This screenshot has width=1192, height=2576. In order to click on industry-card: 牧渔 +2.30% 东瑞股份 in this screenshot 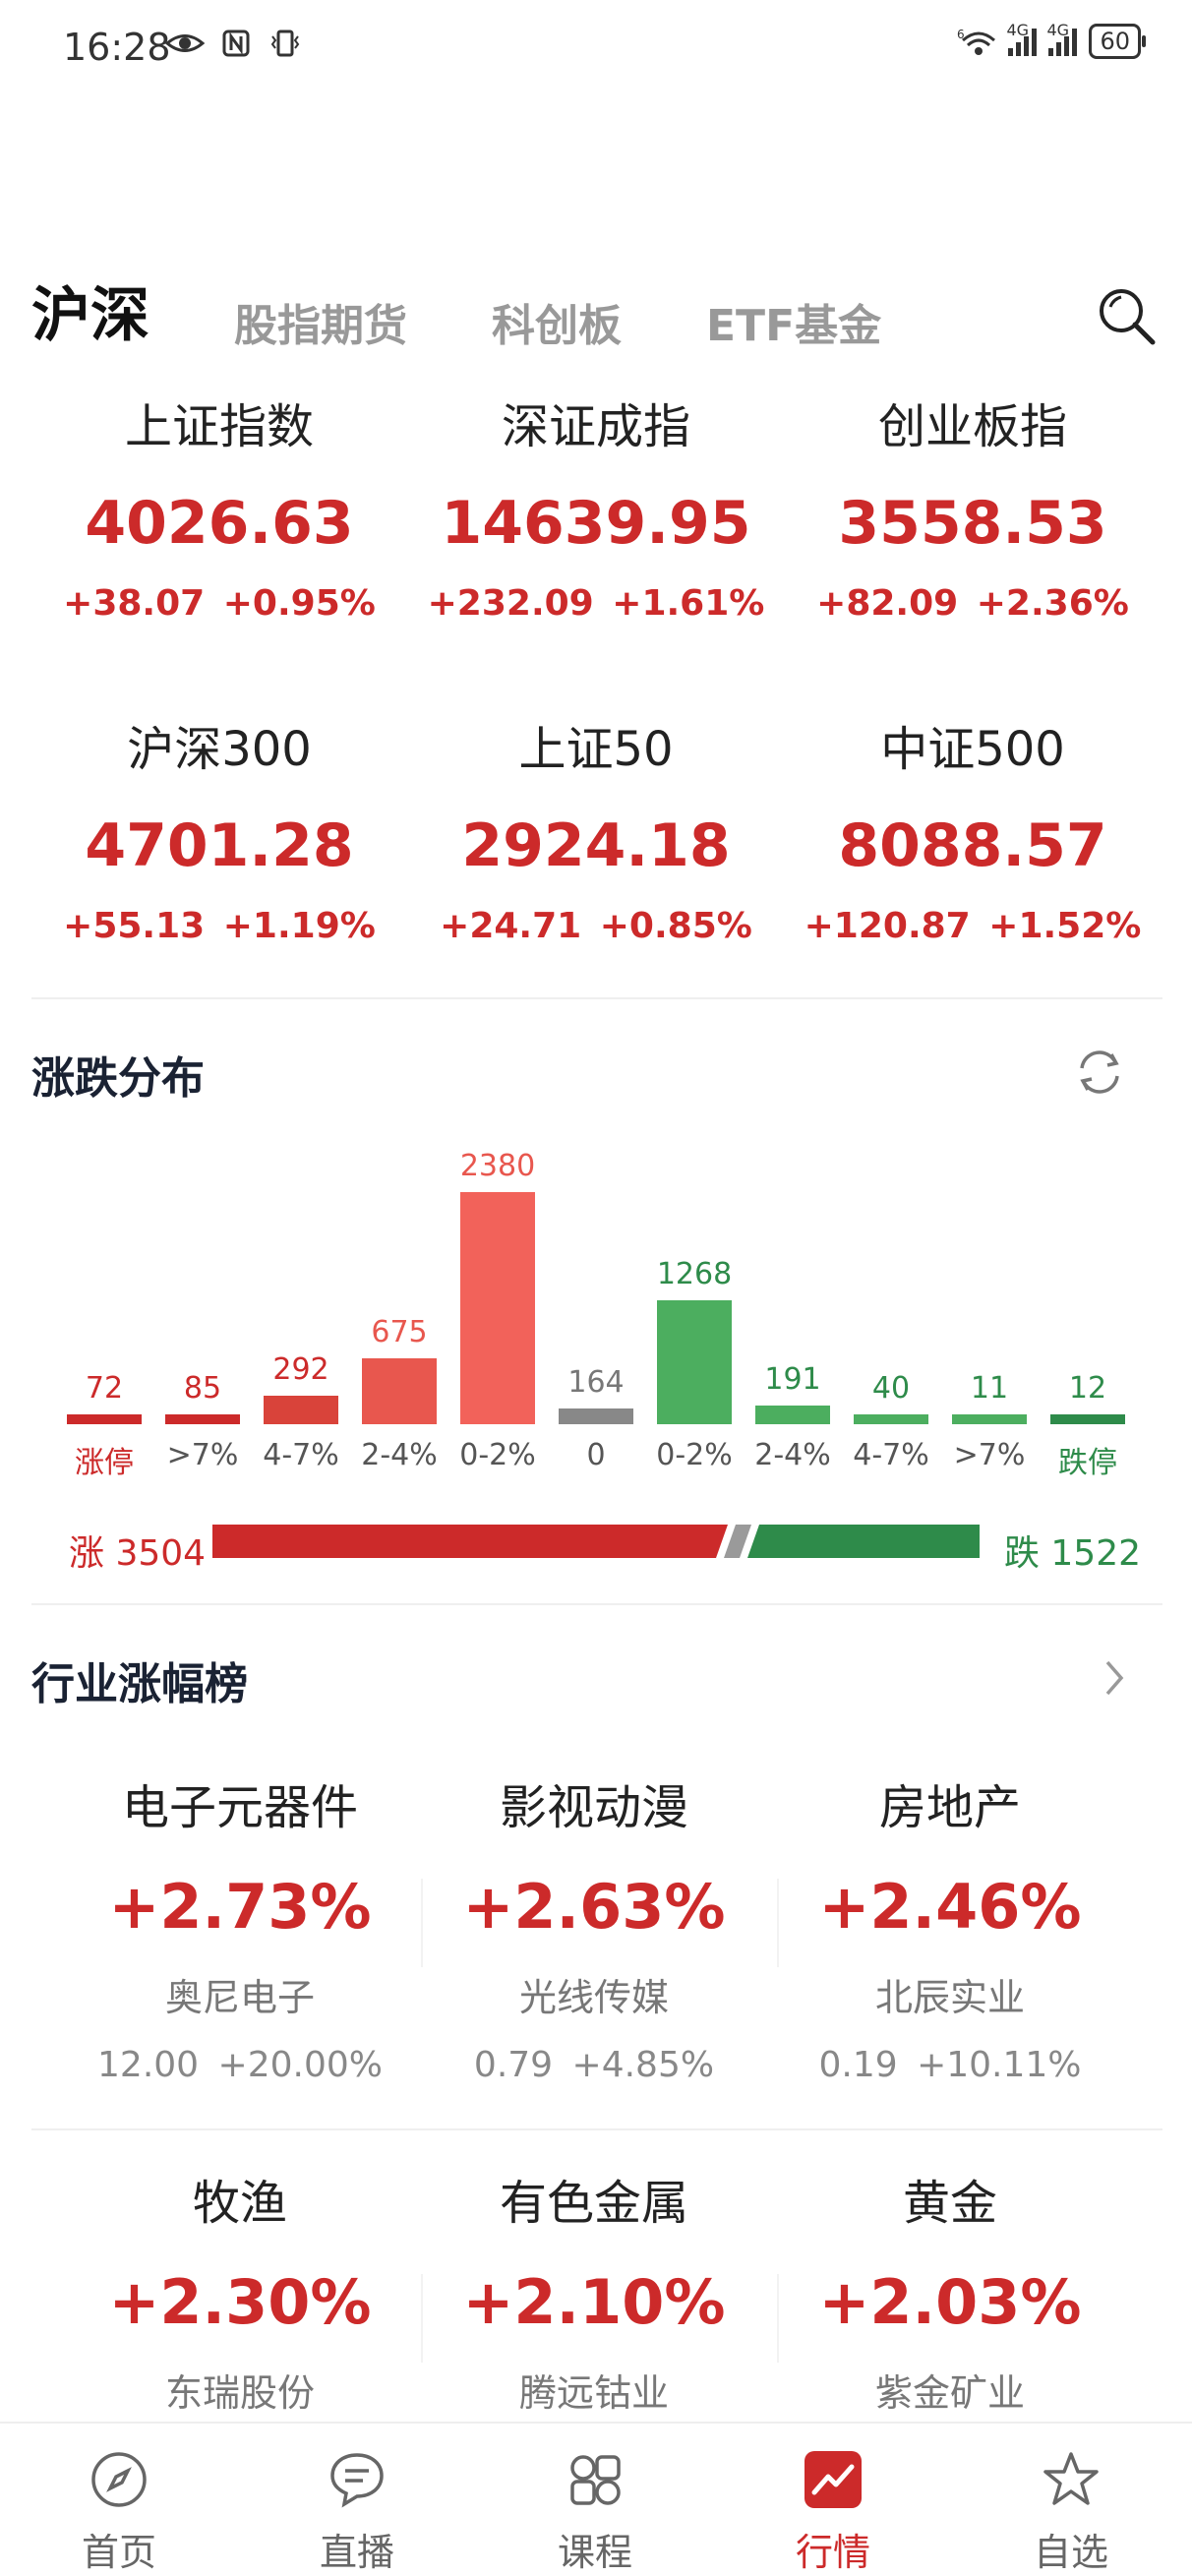, I will do `click(240, 2295)`.